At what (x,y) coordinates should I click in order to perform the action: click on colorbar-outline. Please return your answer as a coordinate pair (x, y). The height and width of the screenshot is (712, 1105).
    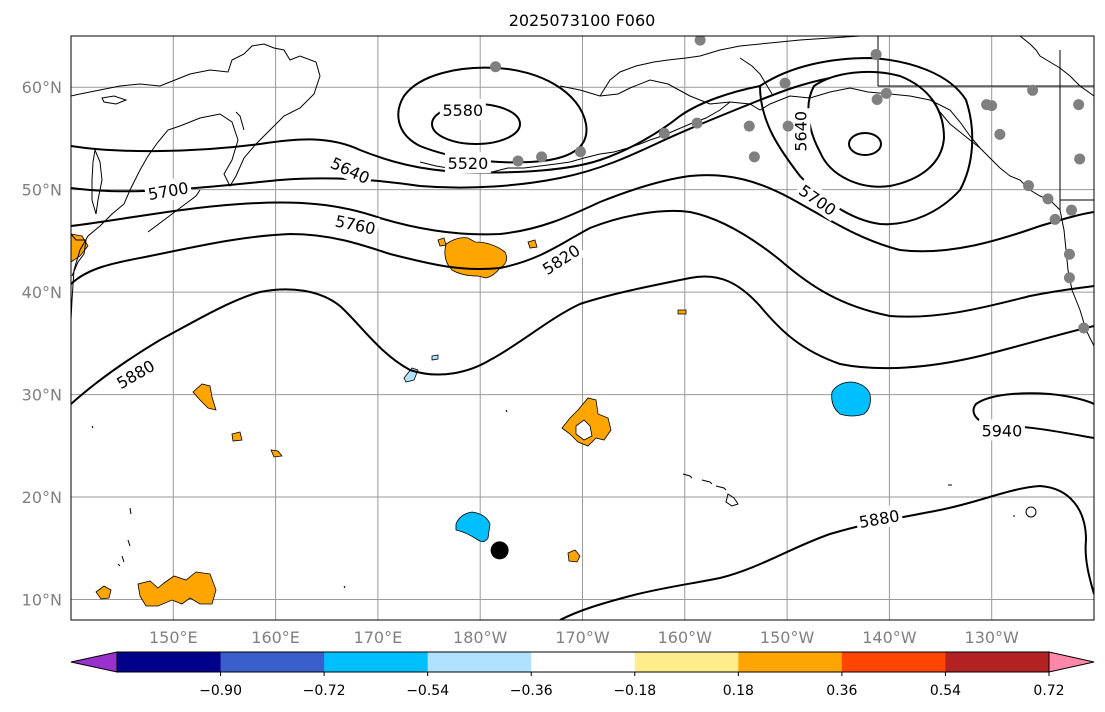
    Looking at the image, I should click on (583, 662).